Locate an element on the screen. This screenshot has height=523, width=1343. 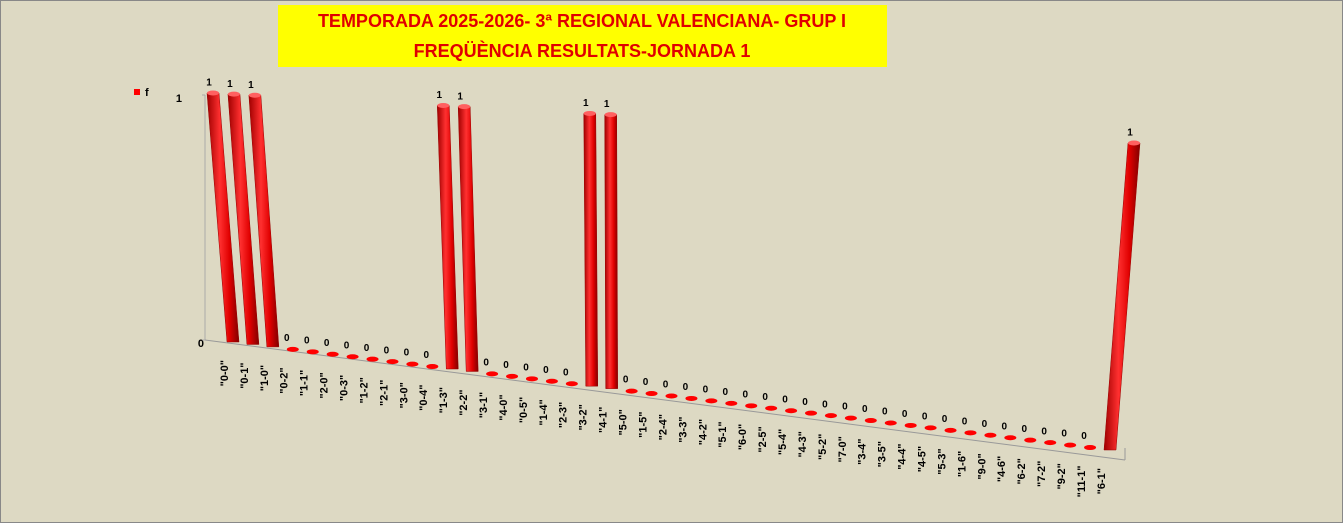
x-tick-label: "2-4" is located at coordinates (663, 427).